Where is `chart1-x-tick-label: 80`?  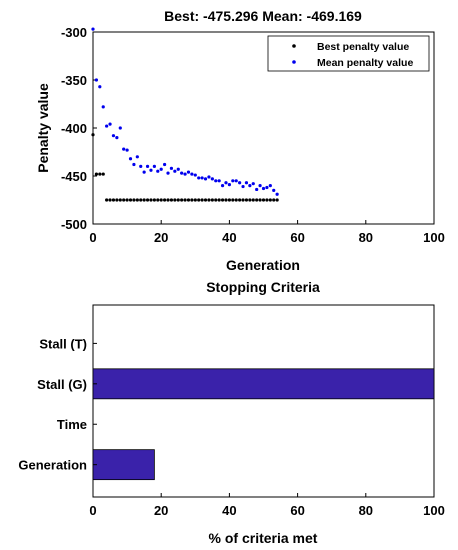 chart1-x-tick-label: 80 is located at coordinates (366, 237).